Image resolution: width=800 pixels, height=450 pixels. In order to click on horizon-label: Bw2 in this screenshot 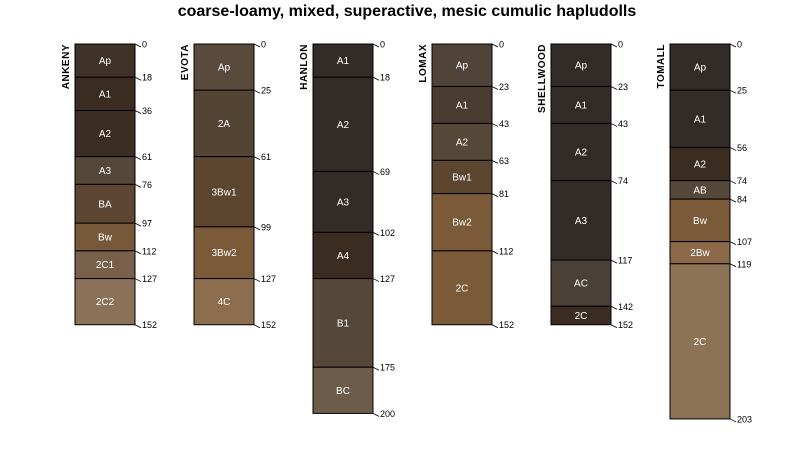, I will do `click(462, 223)`.